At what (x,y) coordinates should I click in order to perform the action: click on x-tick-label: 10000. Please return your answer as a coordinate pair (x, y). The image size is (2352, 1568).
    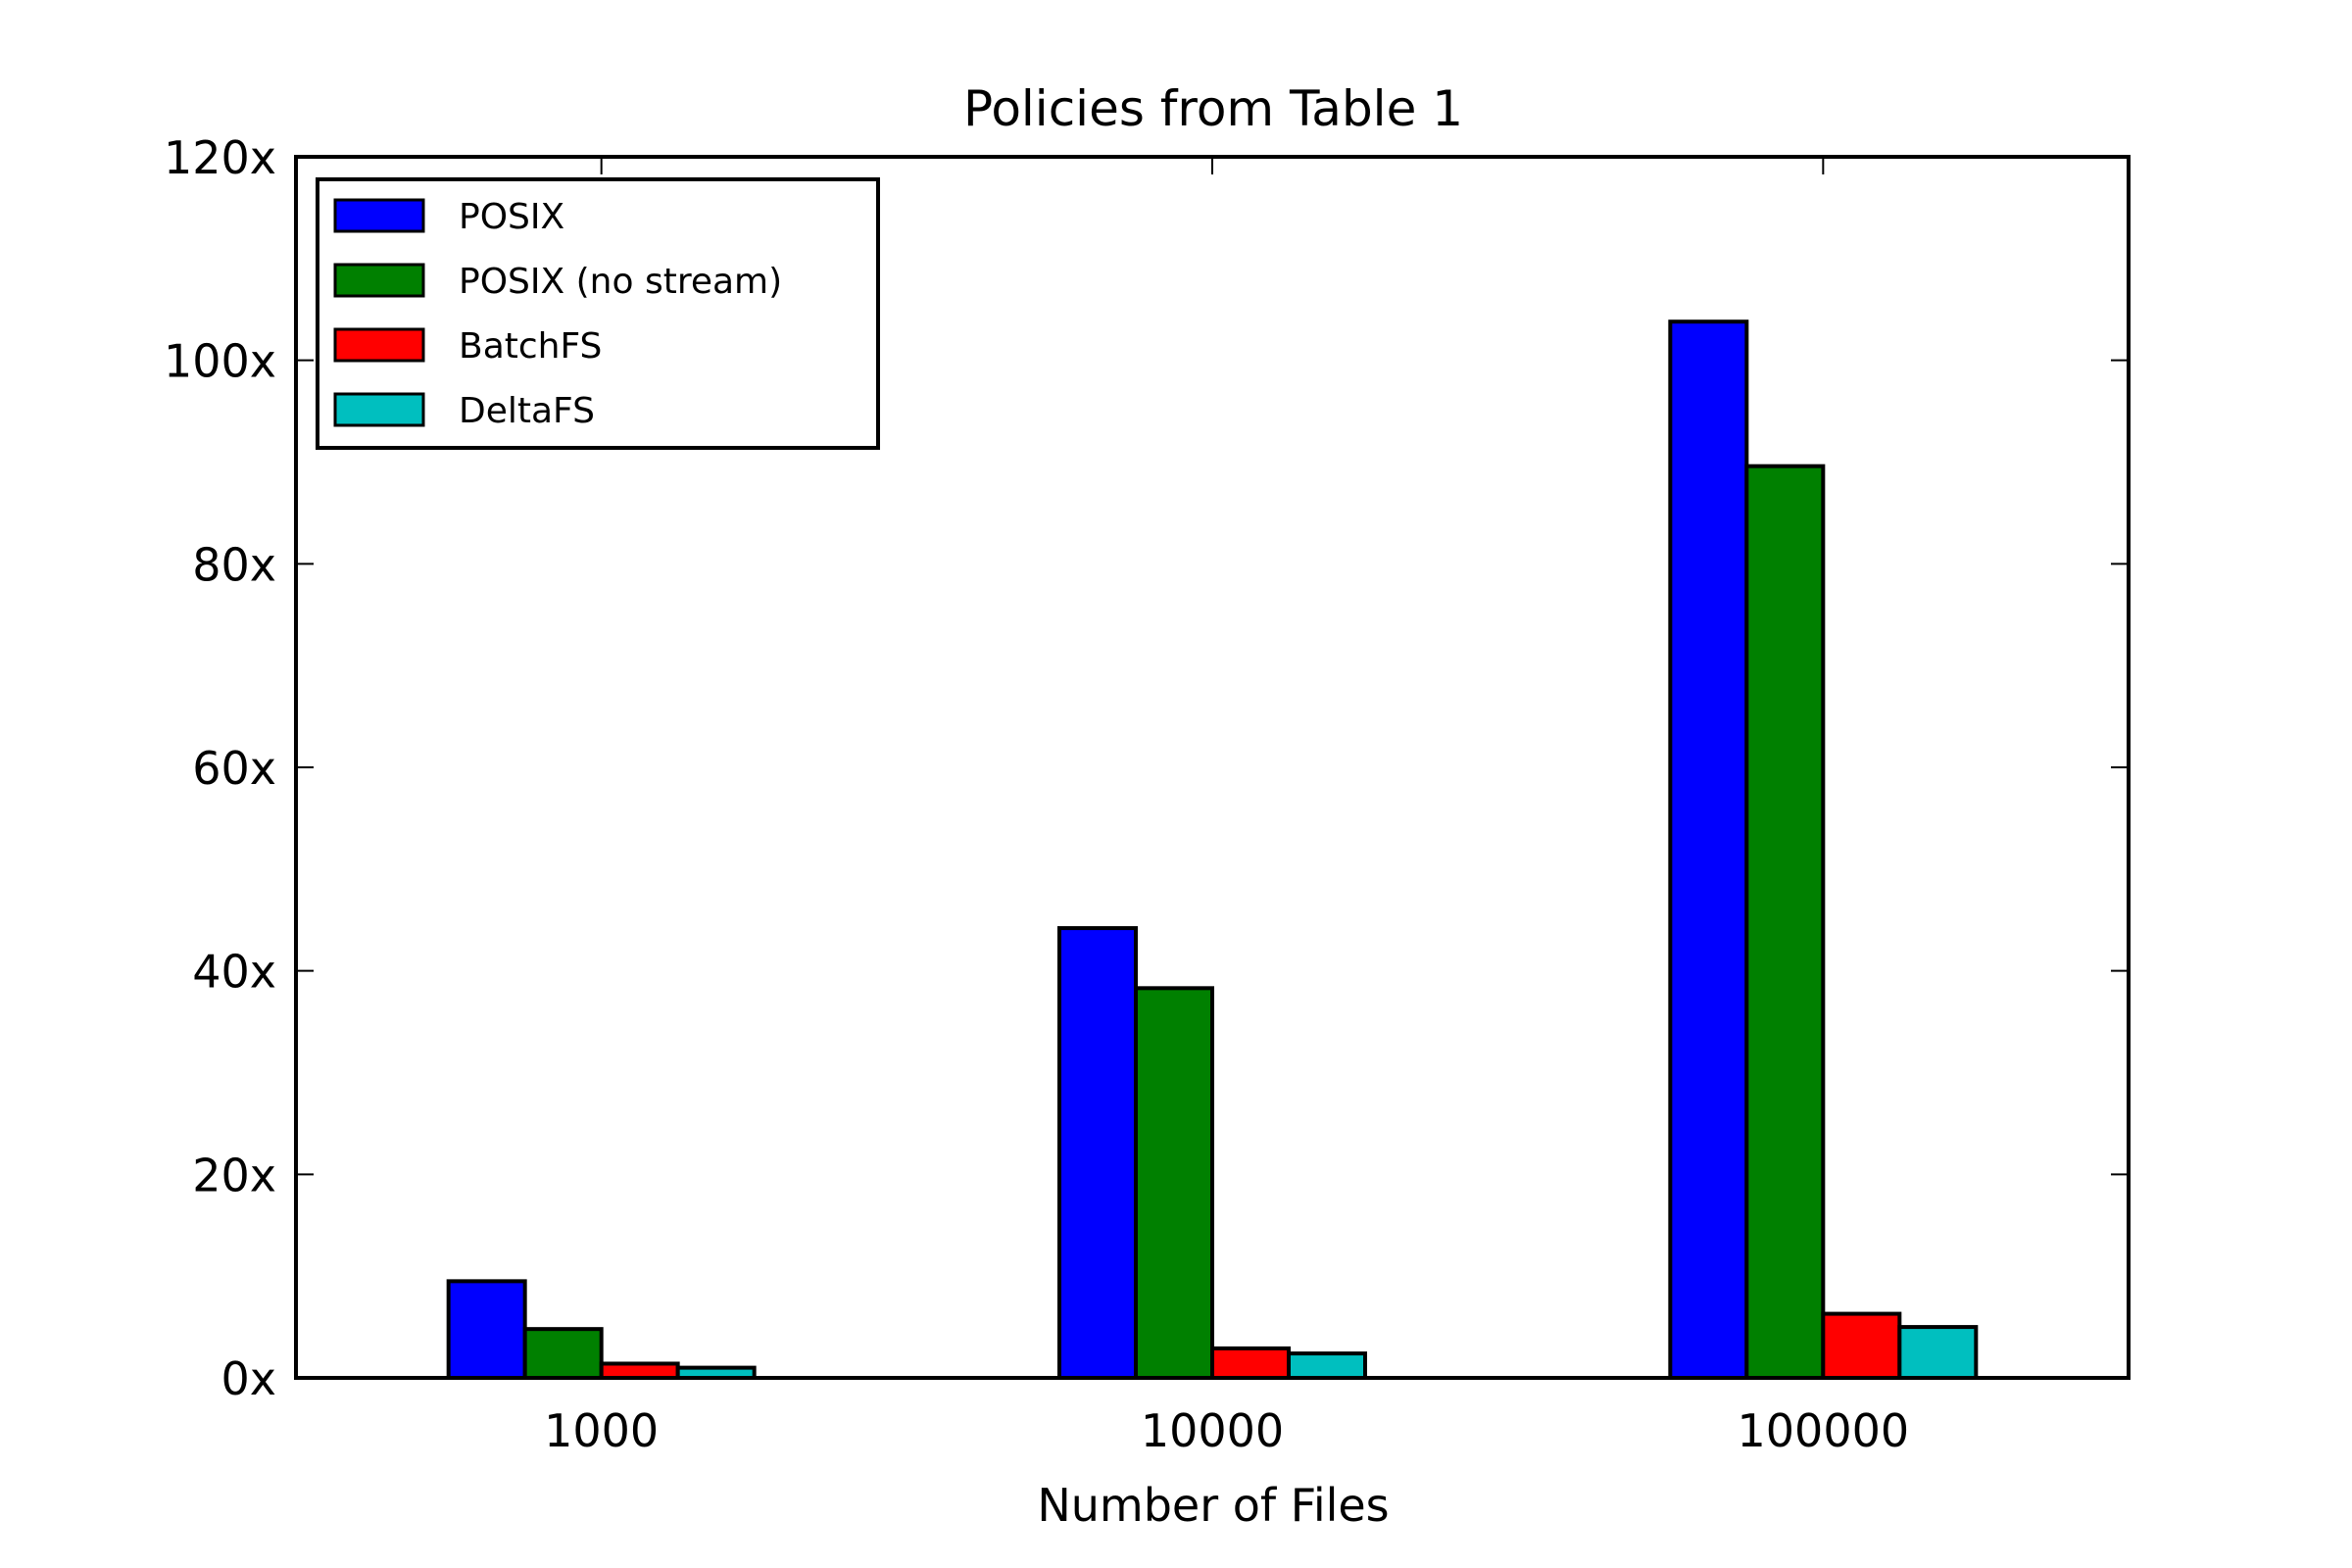
    Looking at the image, I should click on (1212, 1430).